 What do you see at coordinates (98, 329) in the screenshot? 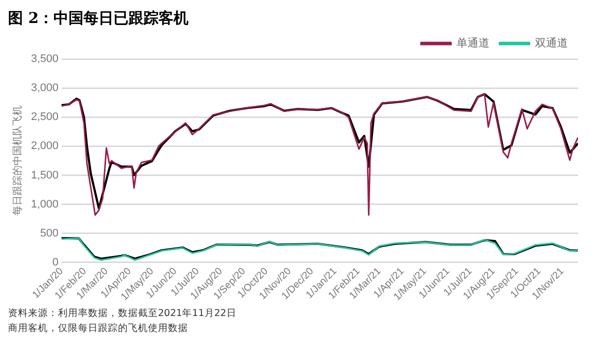
I see `text: 商用客机，仅限每日跟踪的飞机使用数据` at bounding box center [98, 329].